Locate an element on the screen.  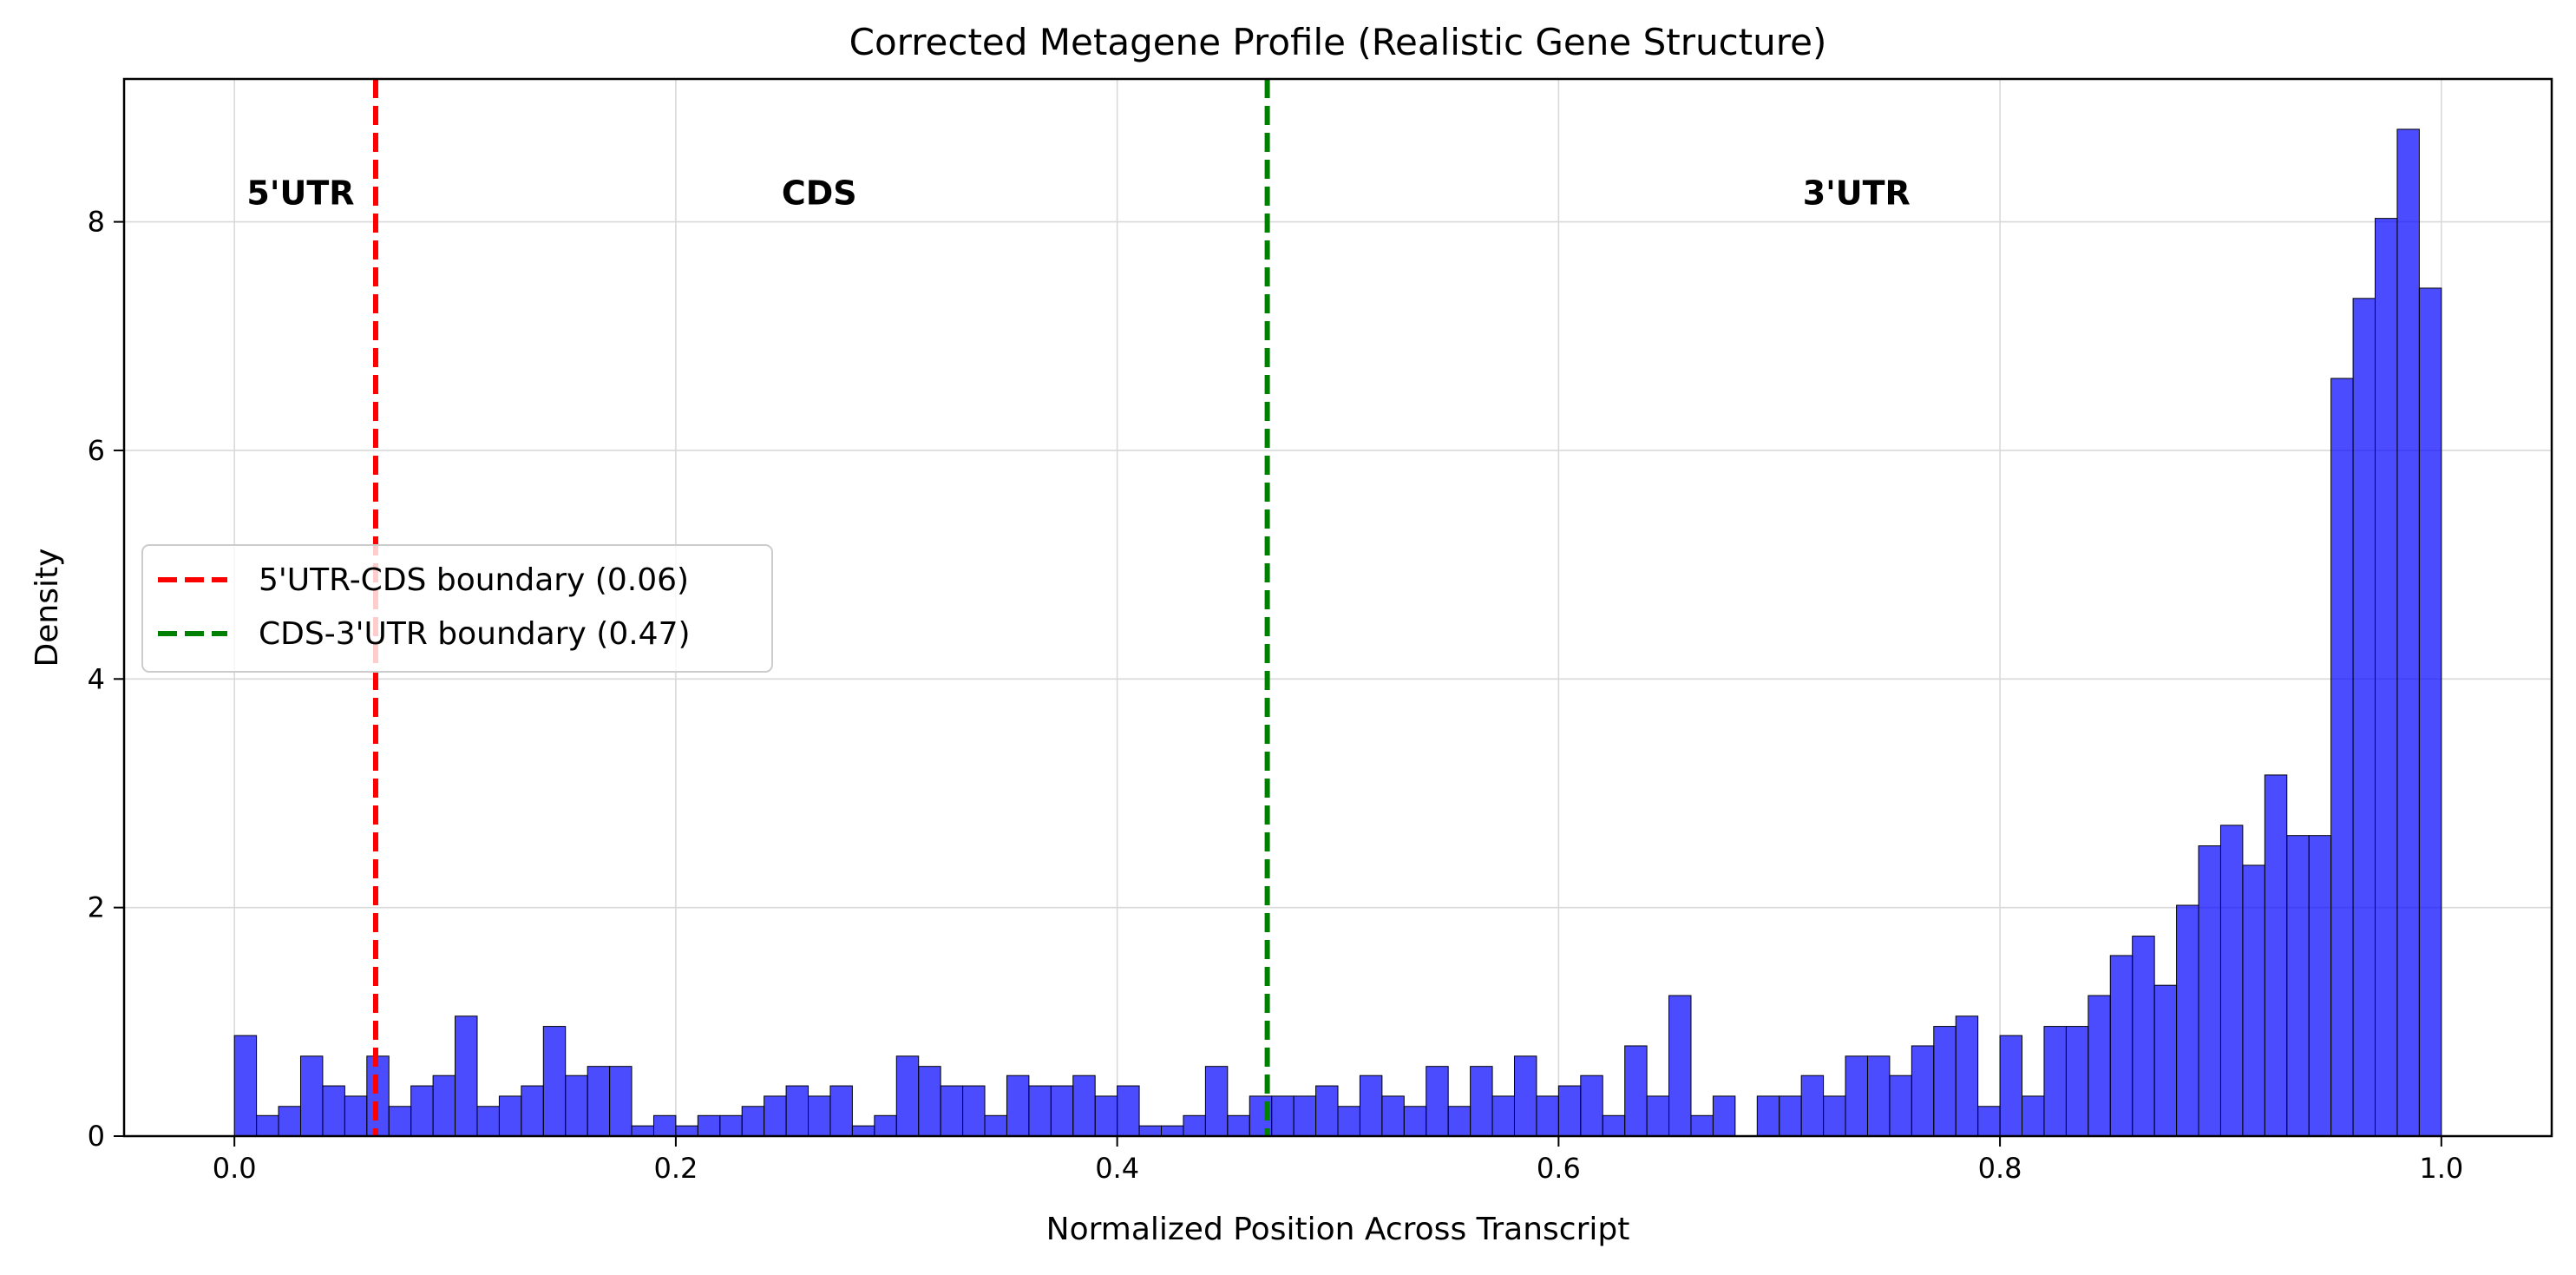
region-label: 3'UTR is located at coordinates (1857, 193).